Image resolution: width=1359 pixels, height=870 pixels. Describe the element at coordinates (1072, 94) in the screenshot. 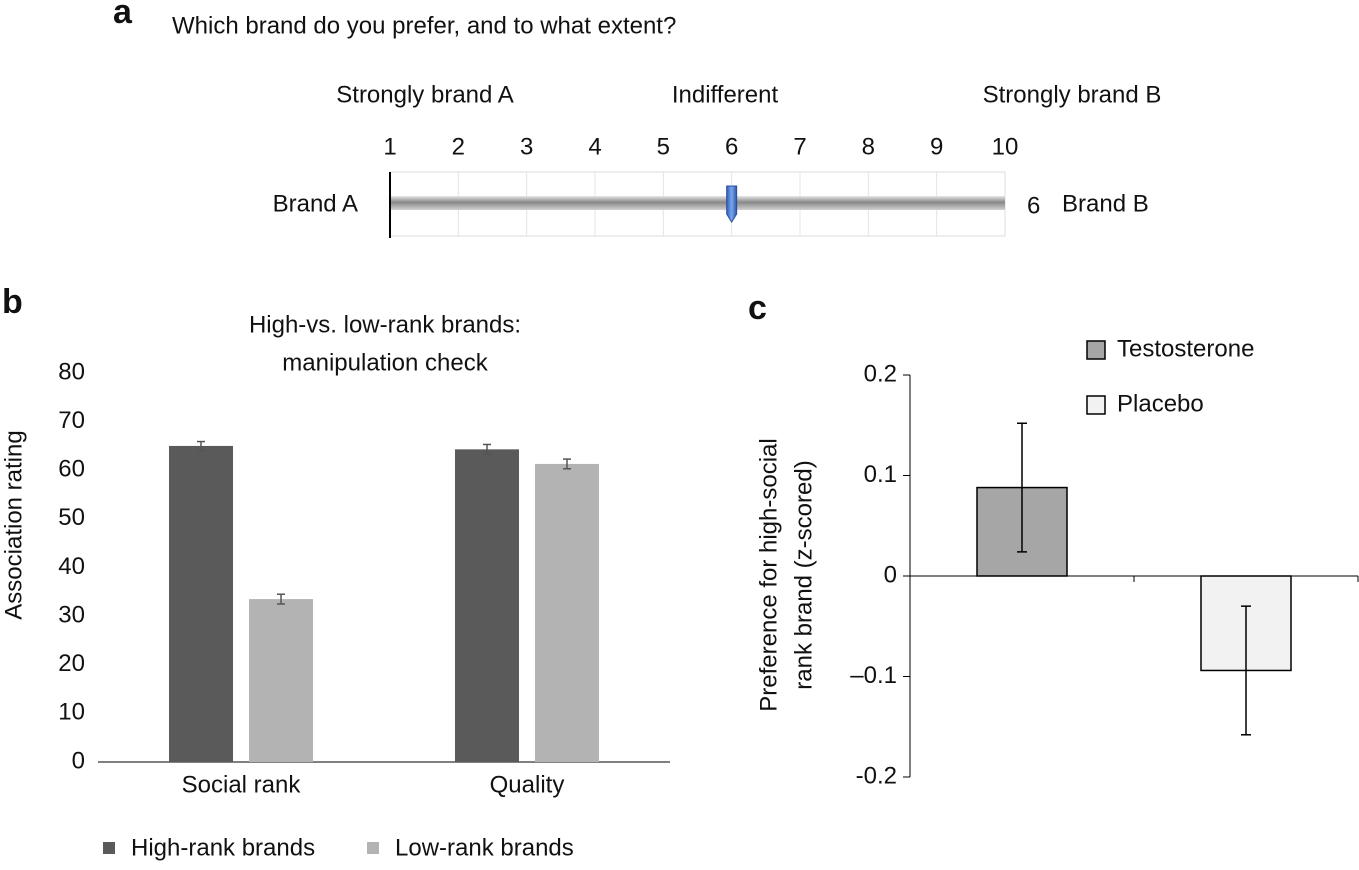

I see `anchor-label: Strongly brand B` at that location.